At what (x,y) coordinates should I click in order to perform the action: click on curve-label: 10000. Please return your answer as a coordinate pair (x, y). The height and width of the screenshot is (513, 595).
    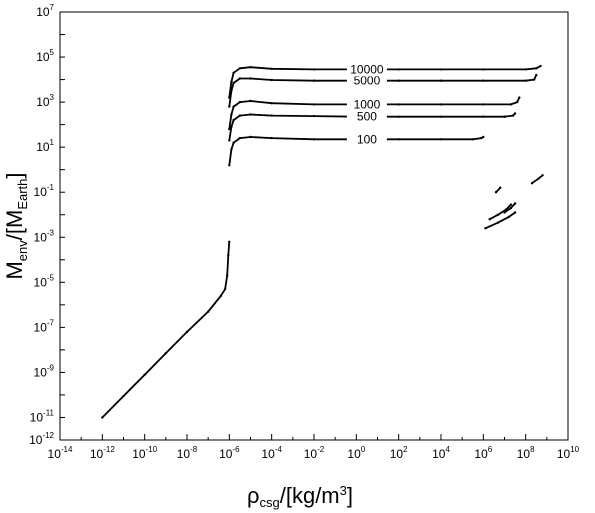
    Looking at the image, I should click on (367, 69).